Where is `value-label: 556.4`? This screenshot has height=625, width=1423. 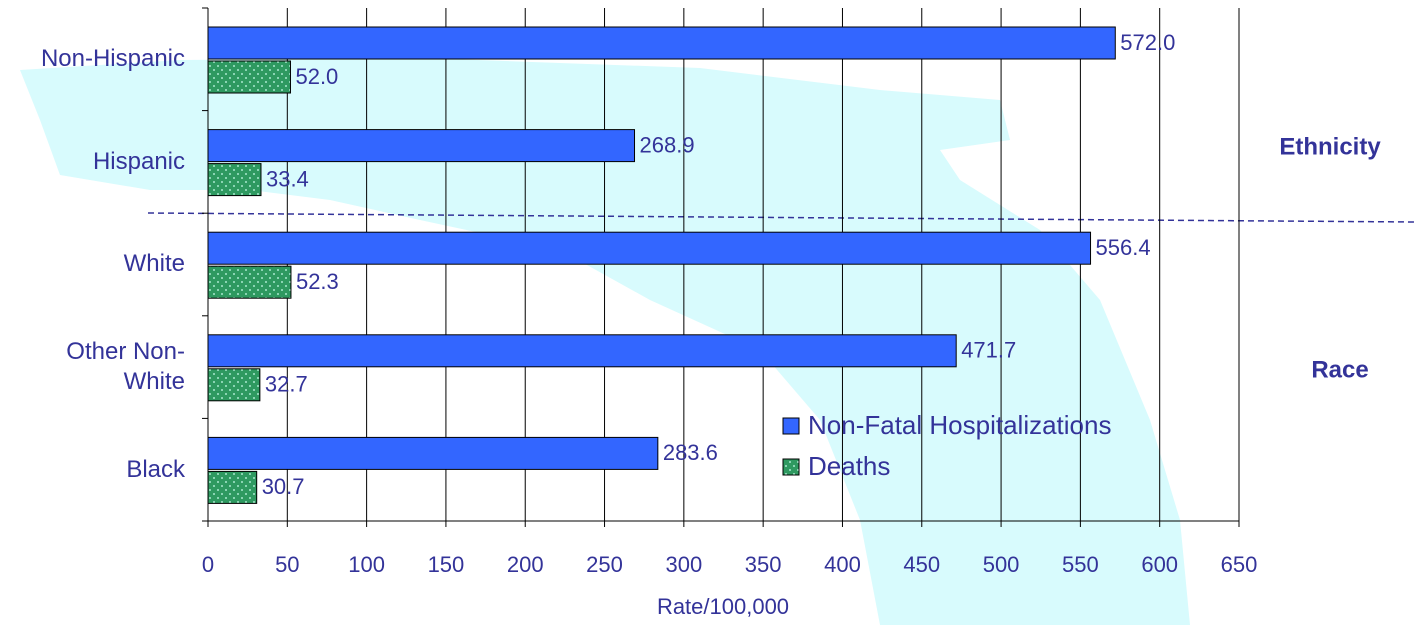
value-label: 556.4 is located at coordinates (1123, 247).